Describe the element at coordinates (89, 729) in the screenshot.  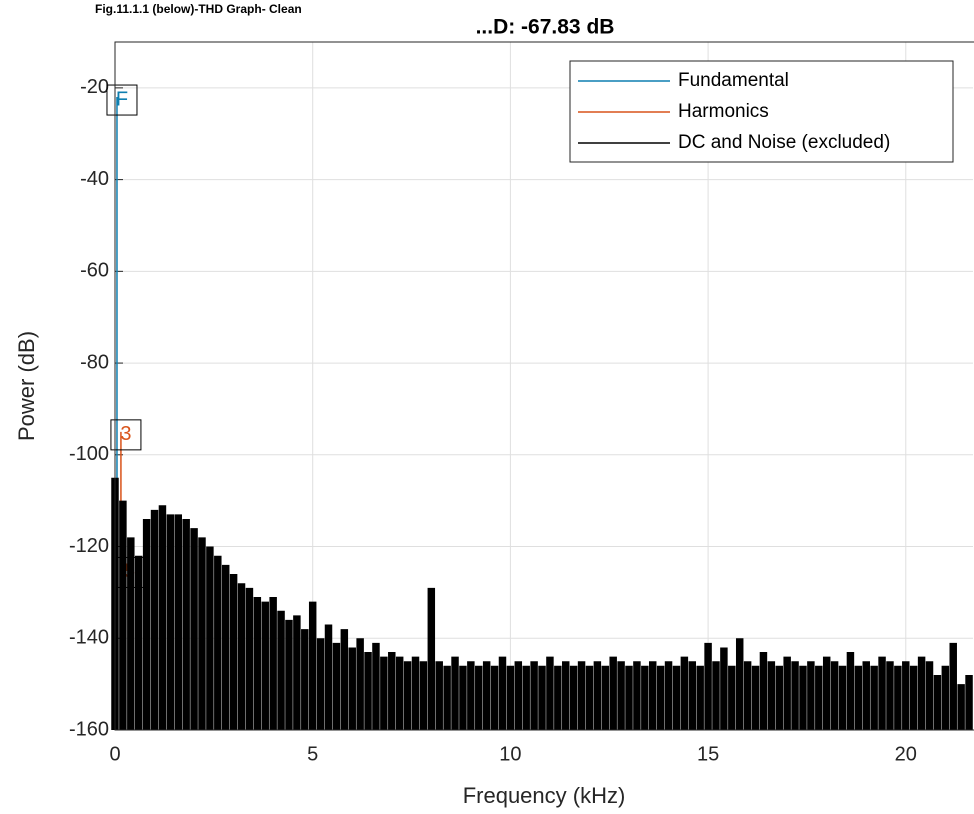
I see `y-tick-label: -160` at that location.